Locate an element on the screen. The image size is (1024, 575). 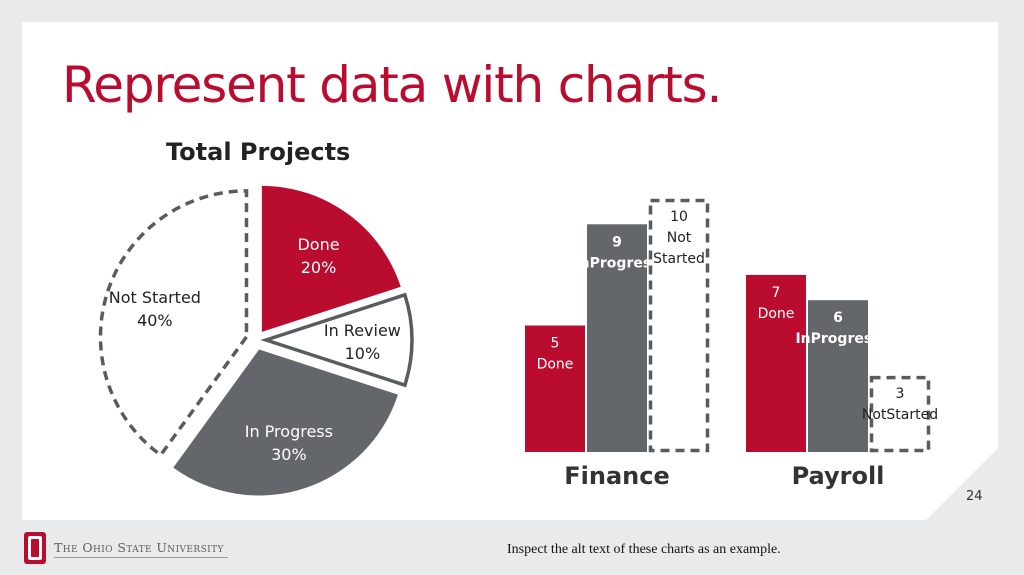
pie-slice-in-review is located at coordinates (337, 340).